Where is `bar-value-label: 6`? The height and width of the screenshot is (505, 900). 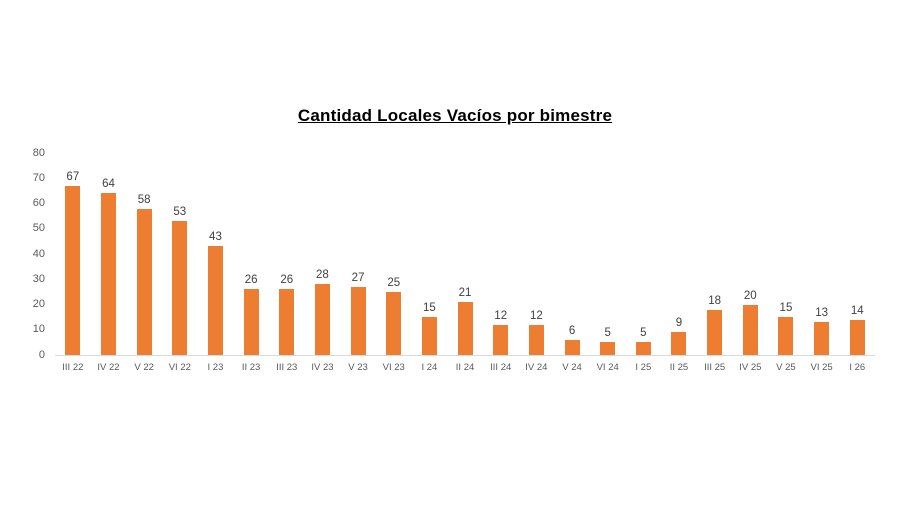
bar-value-label: 6 is located at coordinates (572, 330).